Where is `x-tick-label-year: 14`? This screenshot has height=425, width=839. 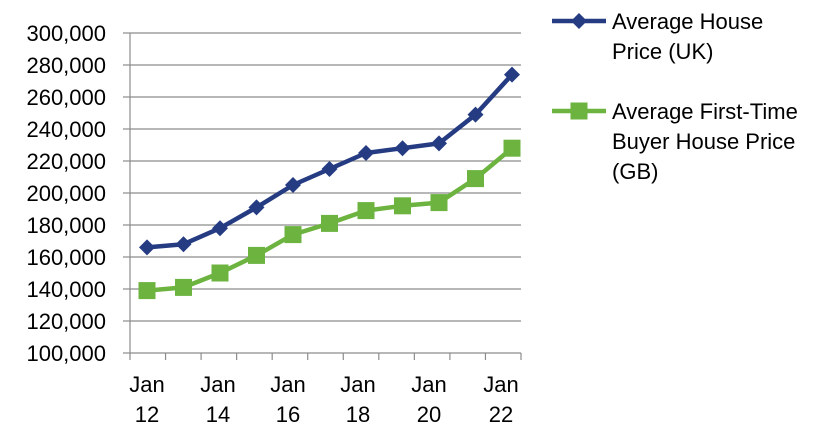 x-tick-label-year: 14 is located at coordinates (218, 413).